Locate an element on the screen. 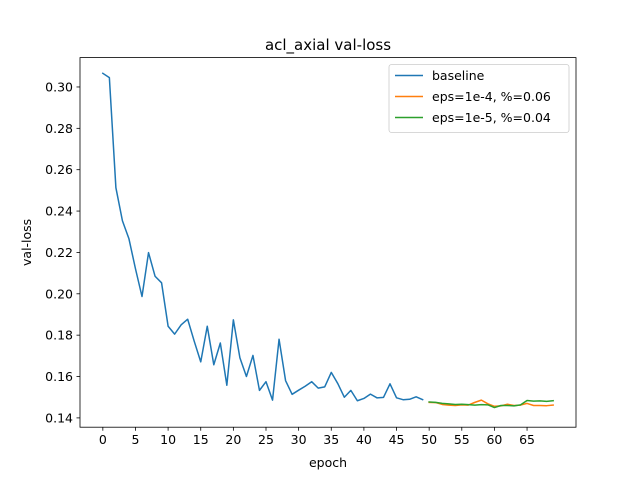 The height and width of the screenshot is (480, 640). y-tick-label: 0.18 is located at coordinates (59, 335).